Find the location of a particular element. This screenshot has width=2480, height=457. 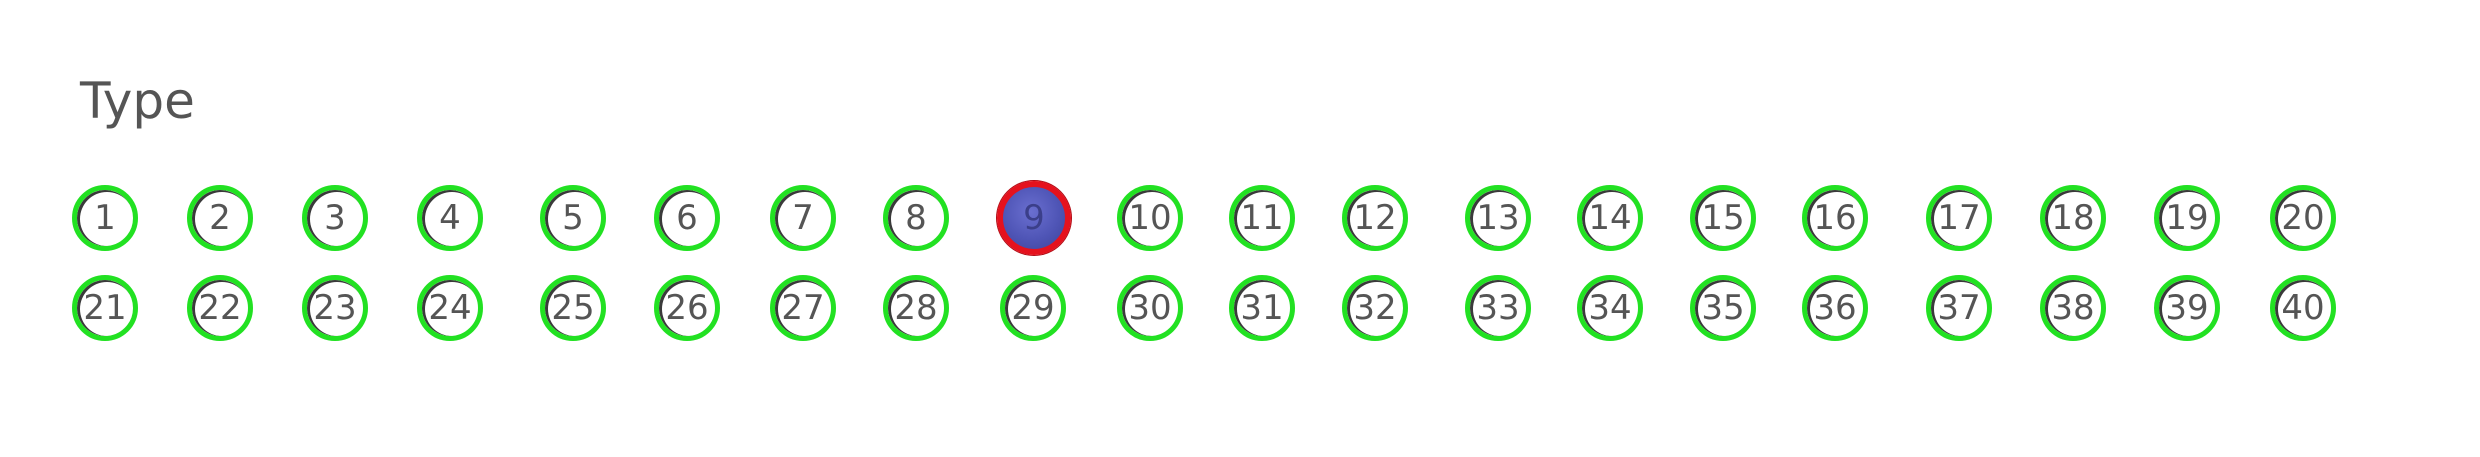

option-label: 6 is located at coordinates (687, 218).